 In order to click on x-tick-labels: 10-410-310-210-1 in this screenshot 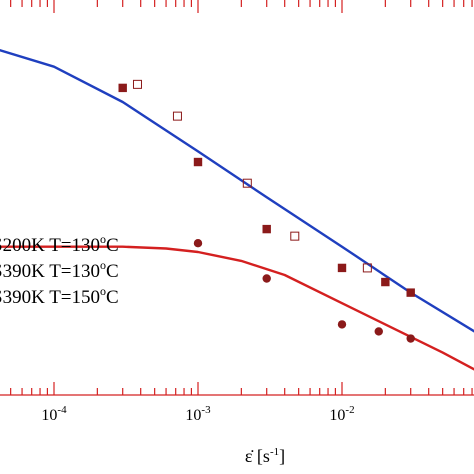, I will do `click(257, 414)`.